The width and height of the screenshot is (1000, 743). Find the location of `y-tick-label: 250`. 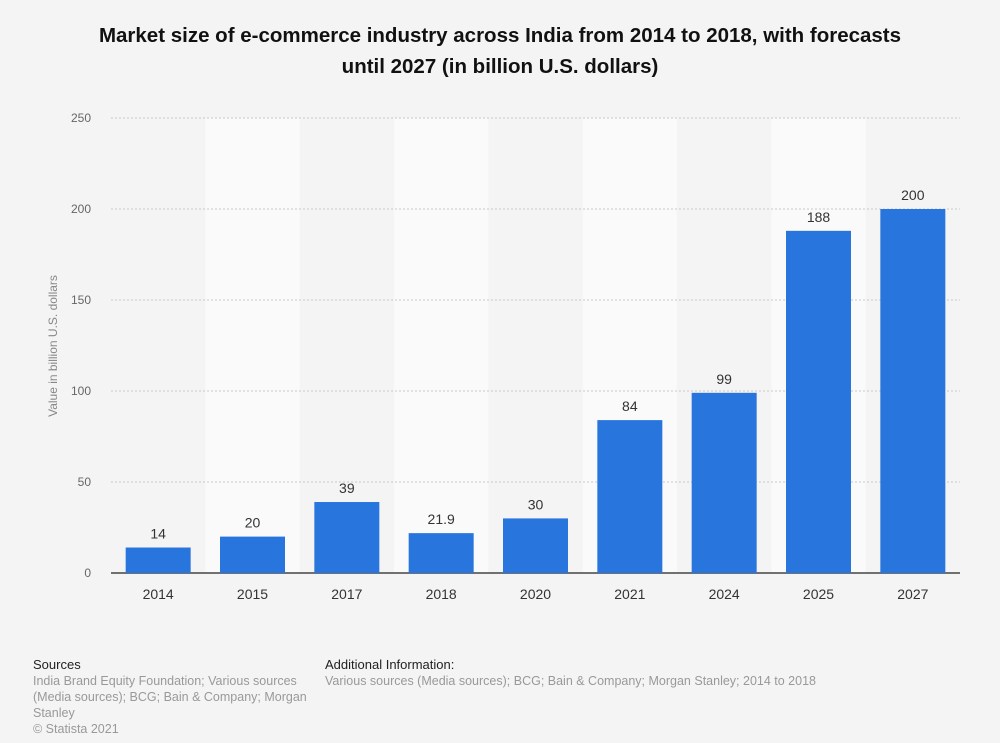

y-tick-label: 250 is located at coordinates (81, 118).